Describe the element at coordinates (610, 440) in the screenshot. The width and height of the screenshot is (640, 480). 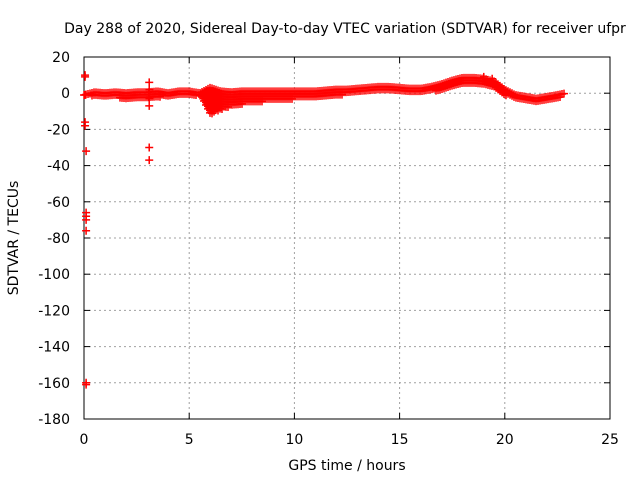
I see `x-tick-label: 25` at that location.